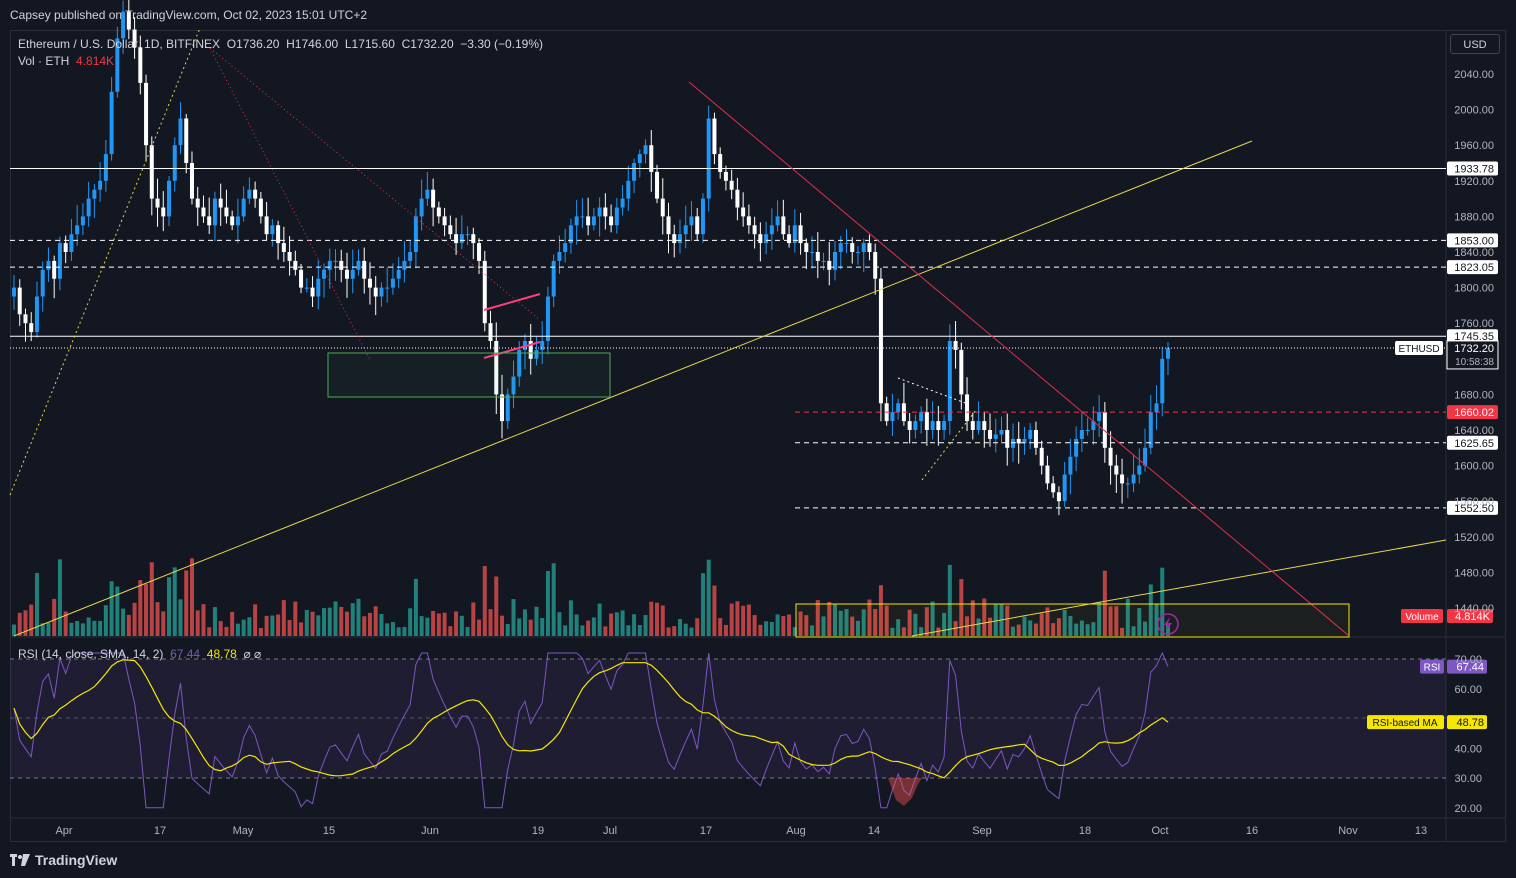  Describe the element at coordinates (1419, 347) in the screenshot. I see `symbol-tag` at that location.